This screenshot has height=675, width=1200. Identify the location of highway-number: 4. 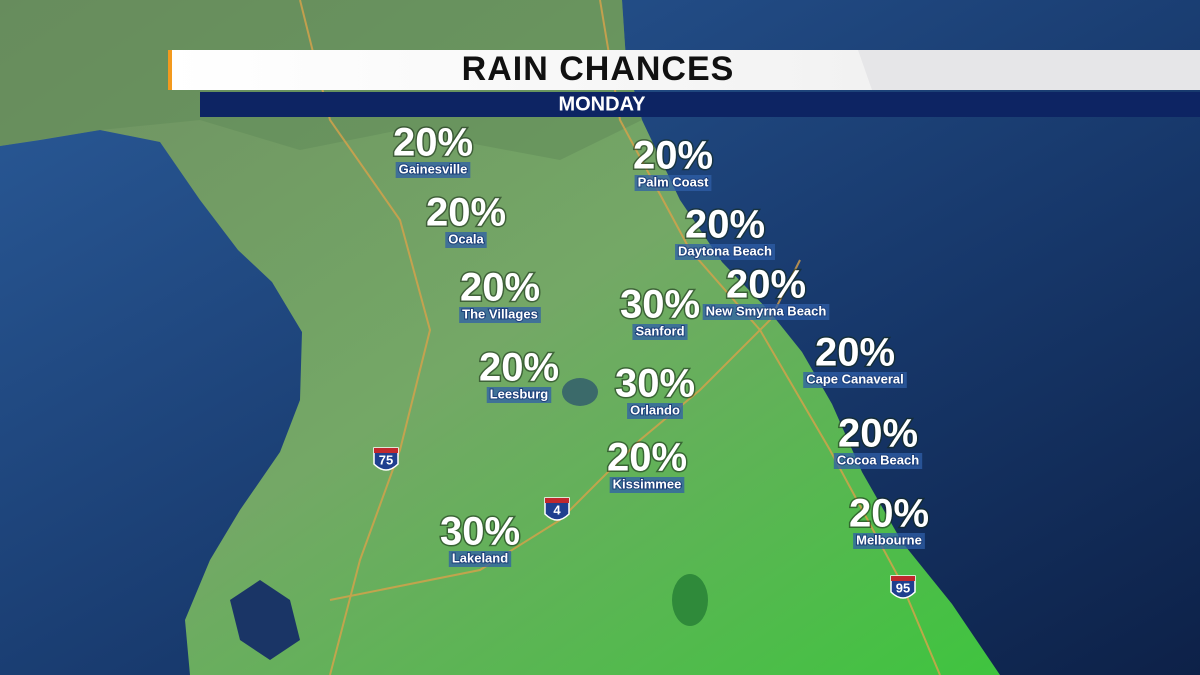
(557, 509).